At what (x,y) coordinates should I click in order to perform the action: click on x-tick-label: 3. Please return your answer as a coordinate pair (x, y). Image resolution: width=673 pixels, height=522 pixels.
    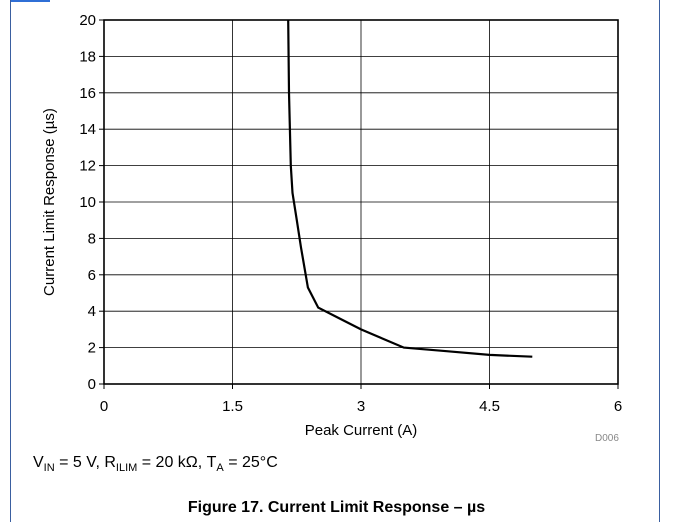
    Looking at the image, I should click on (361, 406).